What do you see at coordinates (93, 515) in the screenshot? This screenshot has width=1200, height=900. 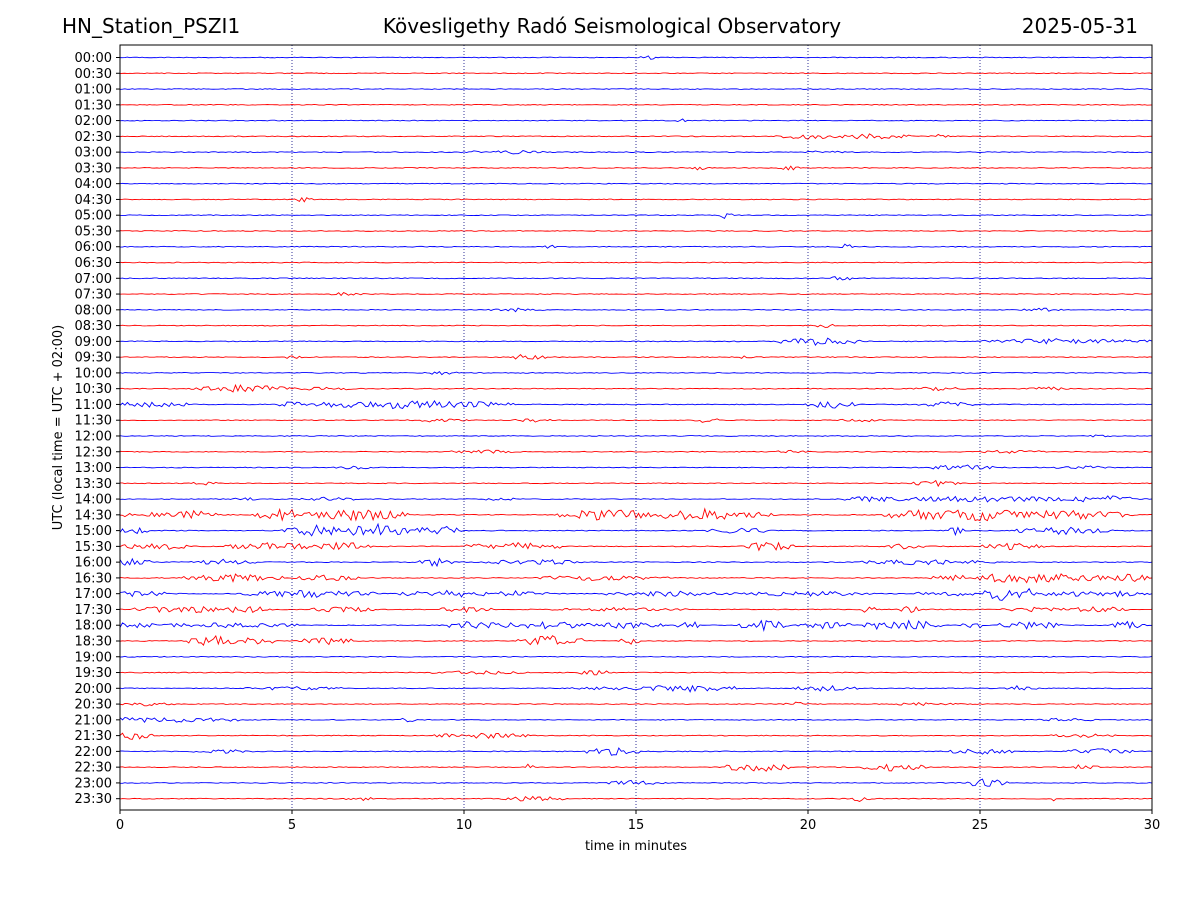 I see `y-tick-label: 14:30` at bounding box center [93, 515].